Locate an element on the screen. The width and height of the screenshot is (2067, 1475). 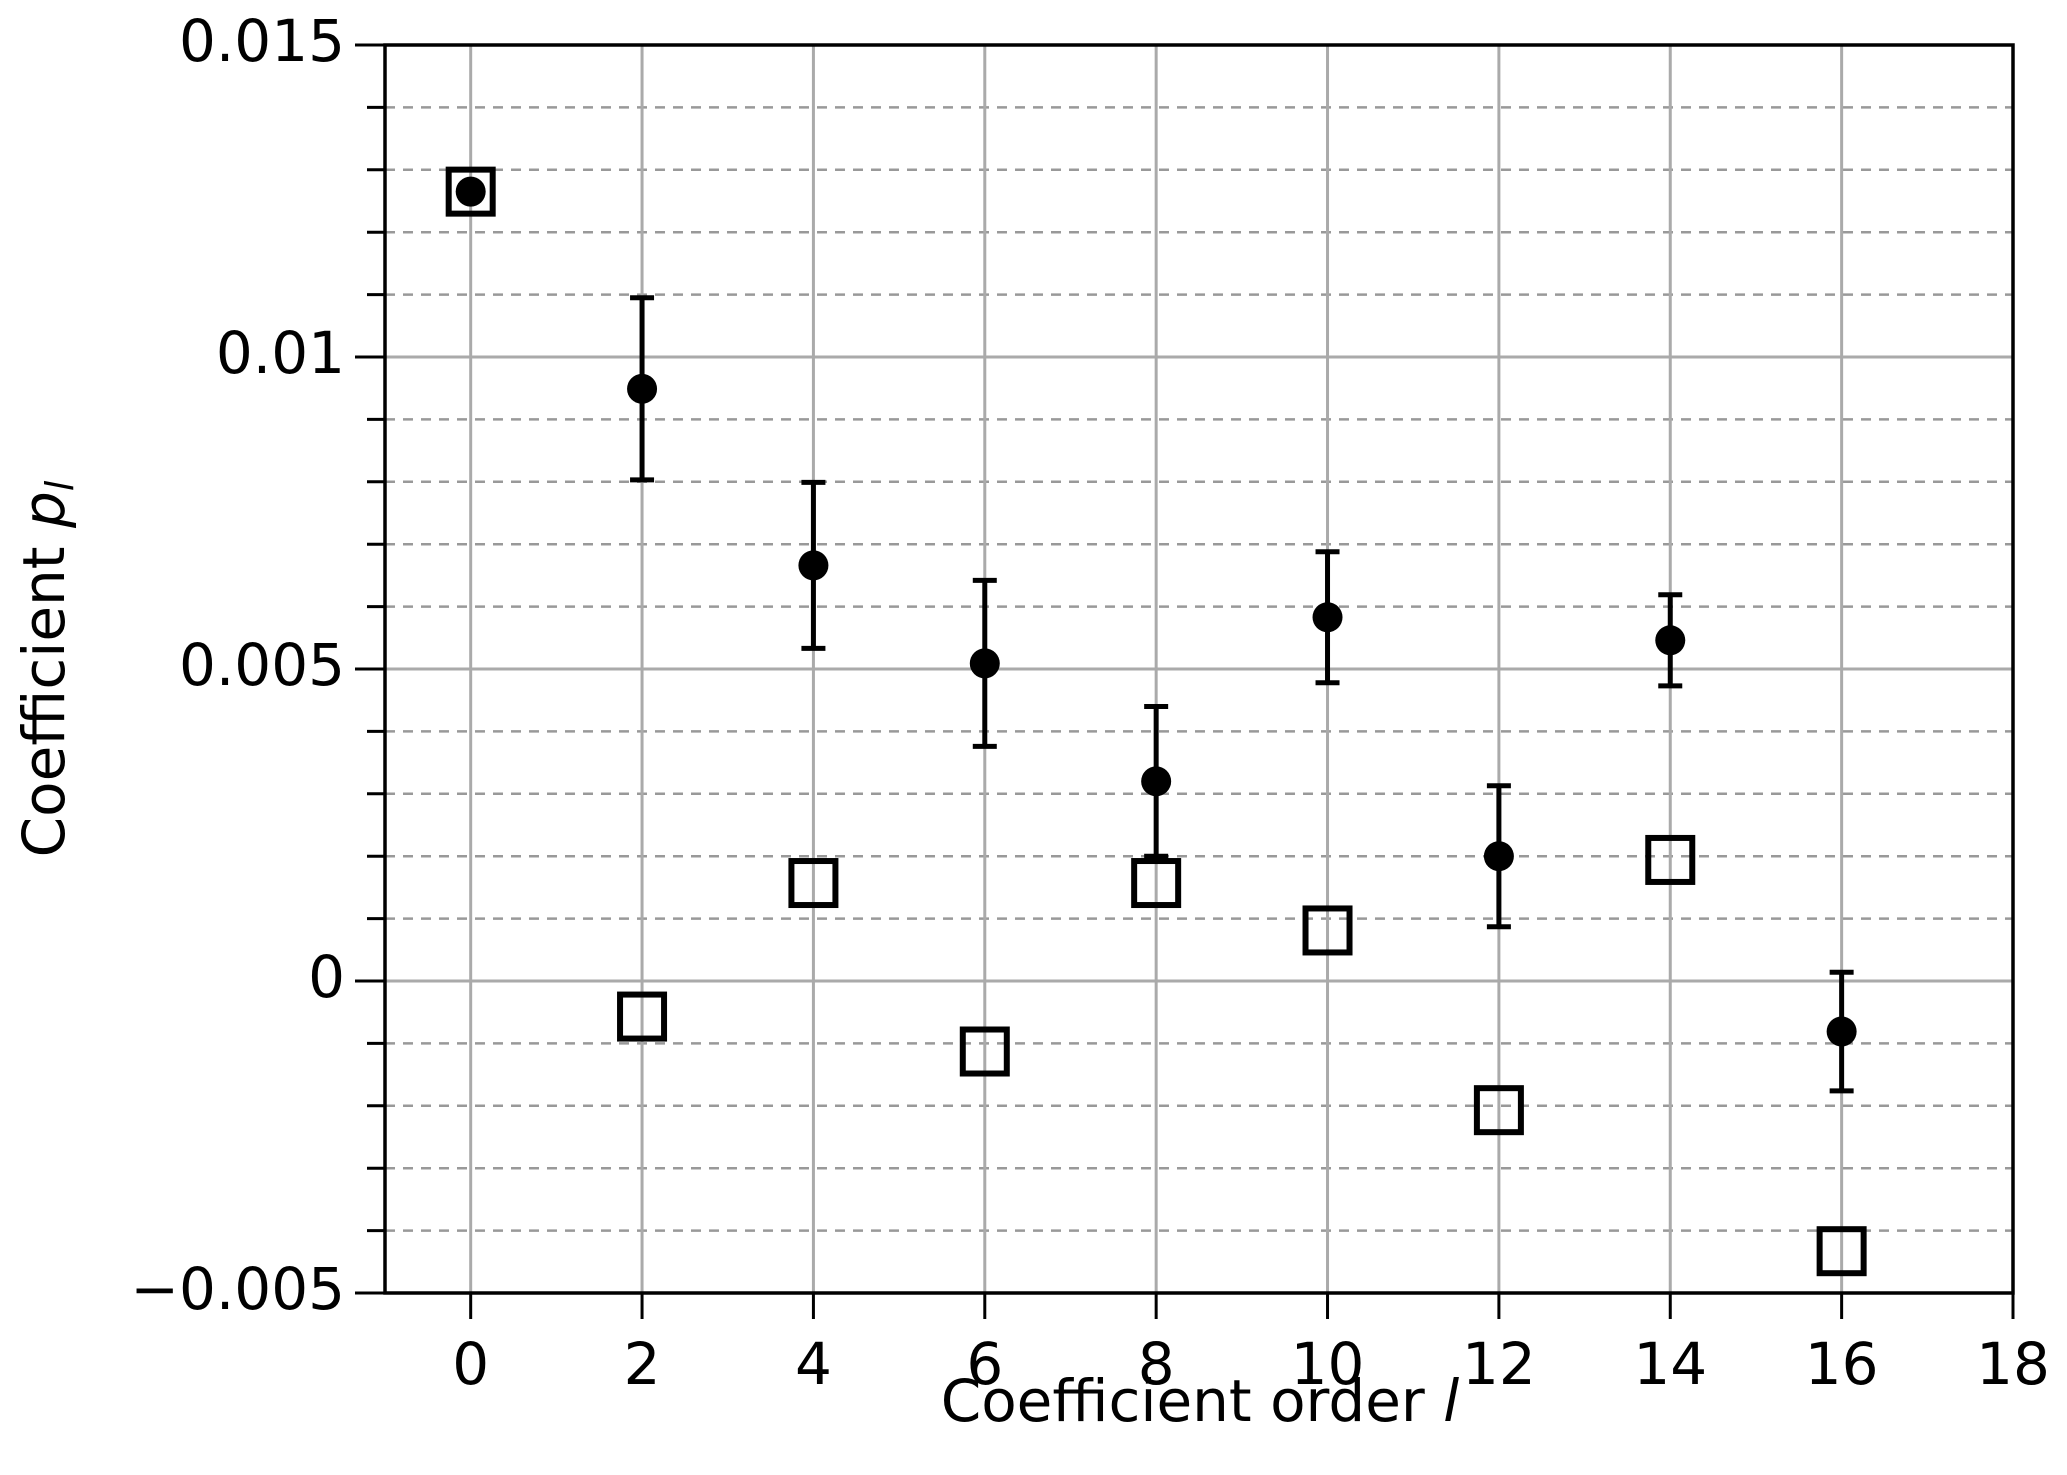
x-tick-label: 2 is located at coordinates (642, 1364).